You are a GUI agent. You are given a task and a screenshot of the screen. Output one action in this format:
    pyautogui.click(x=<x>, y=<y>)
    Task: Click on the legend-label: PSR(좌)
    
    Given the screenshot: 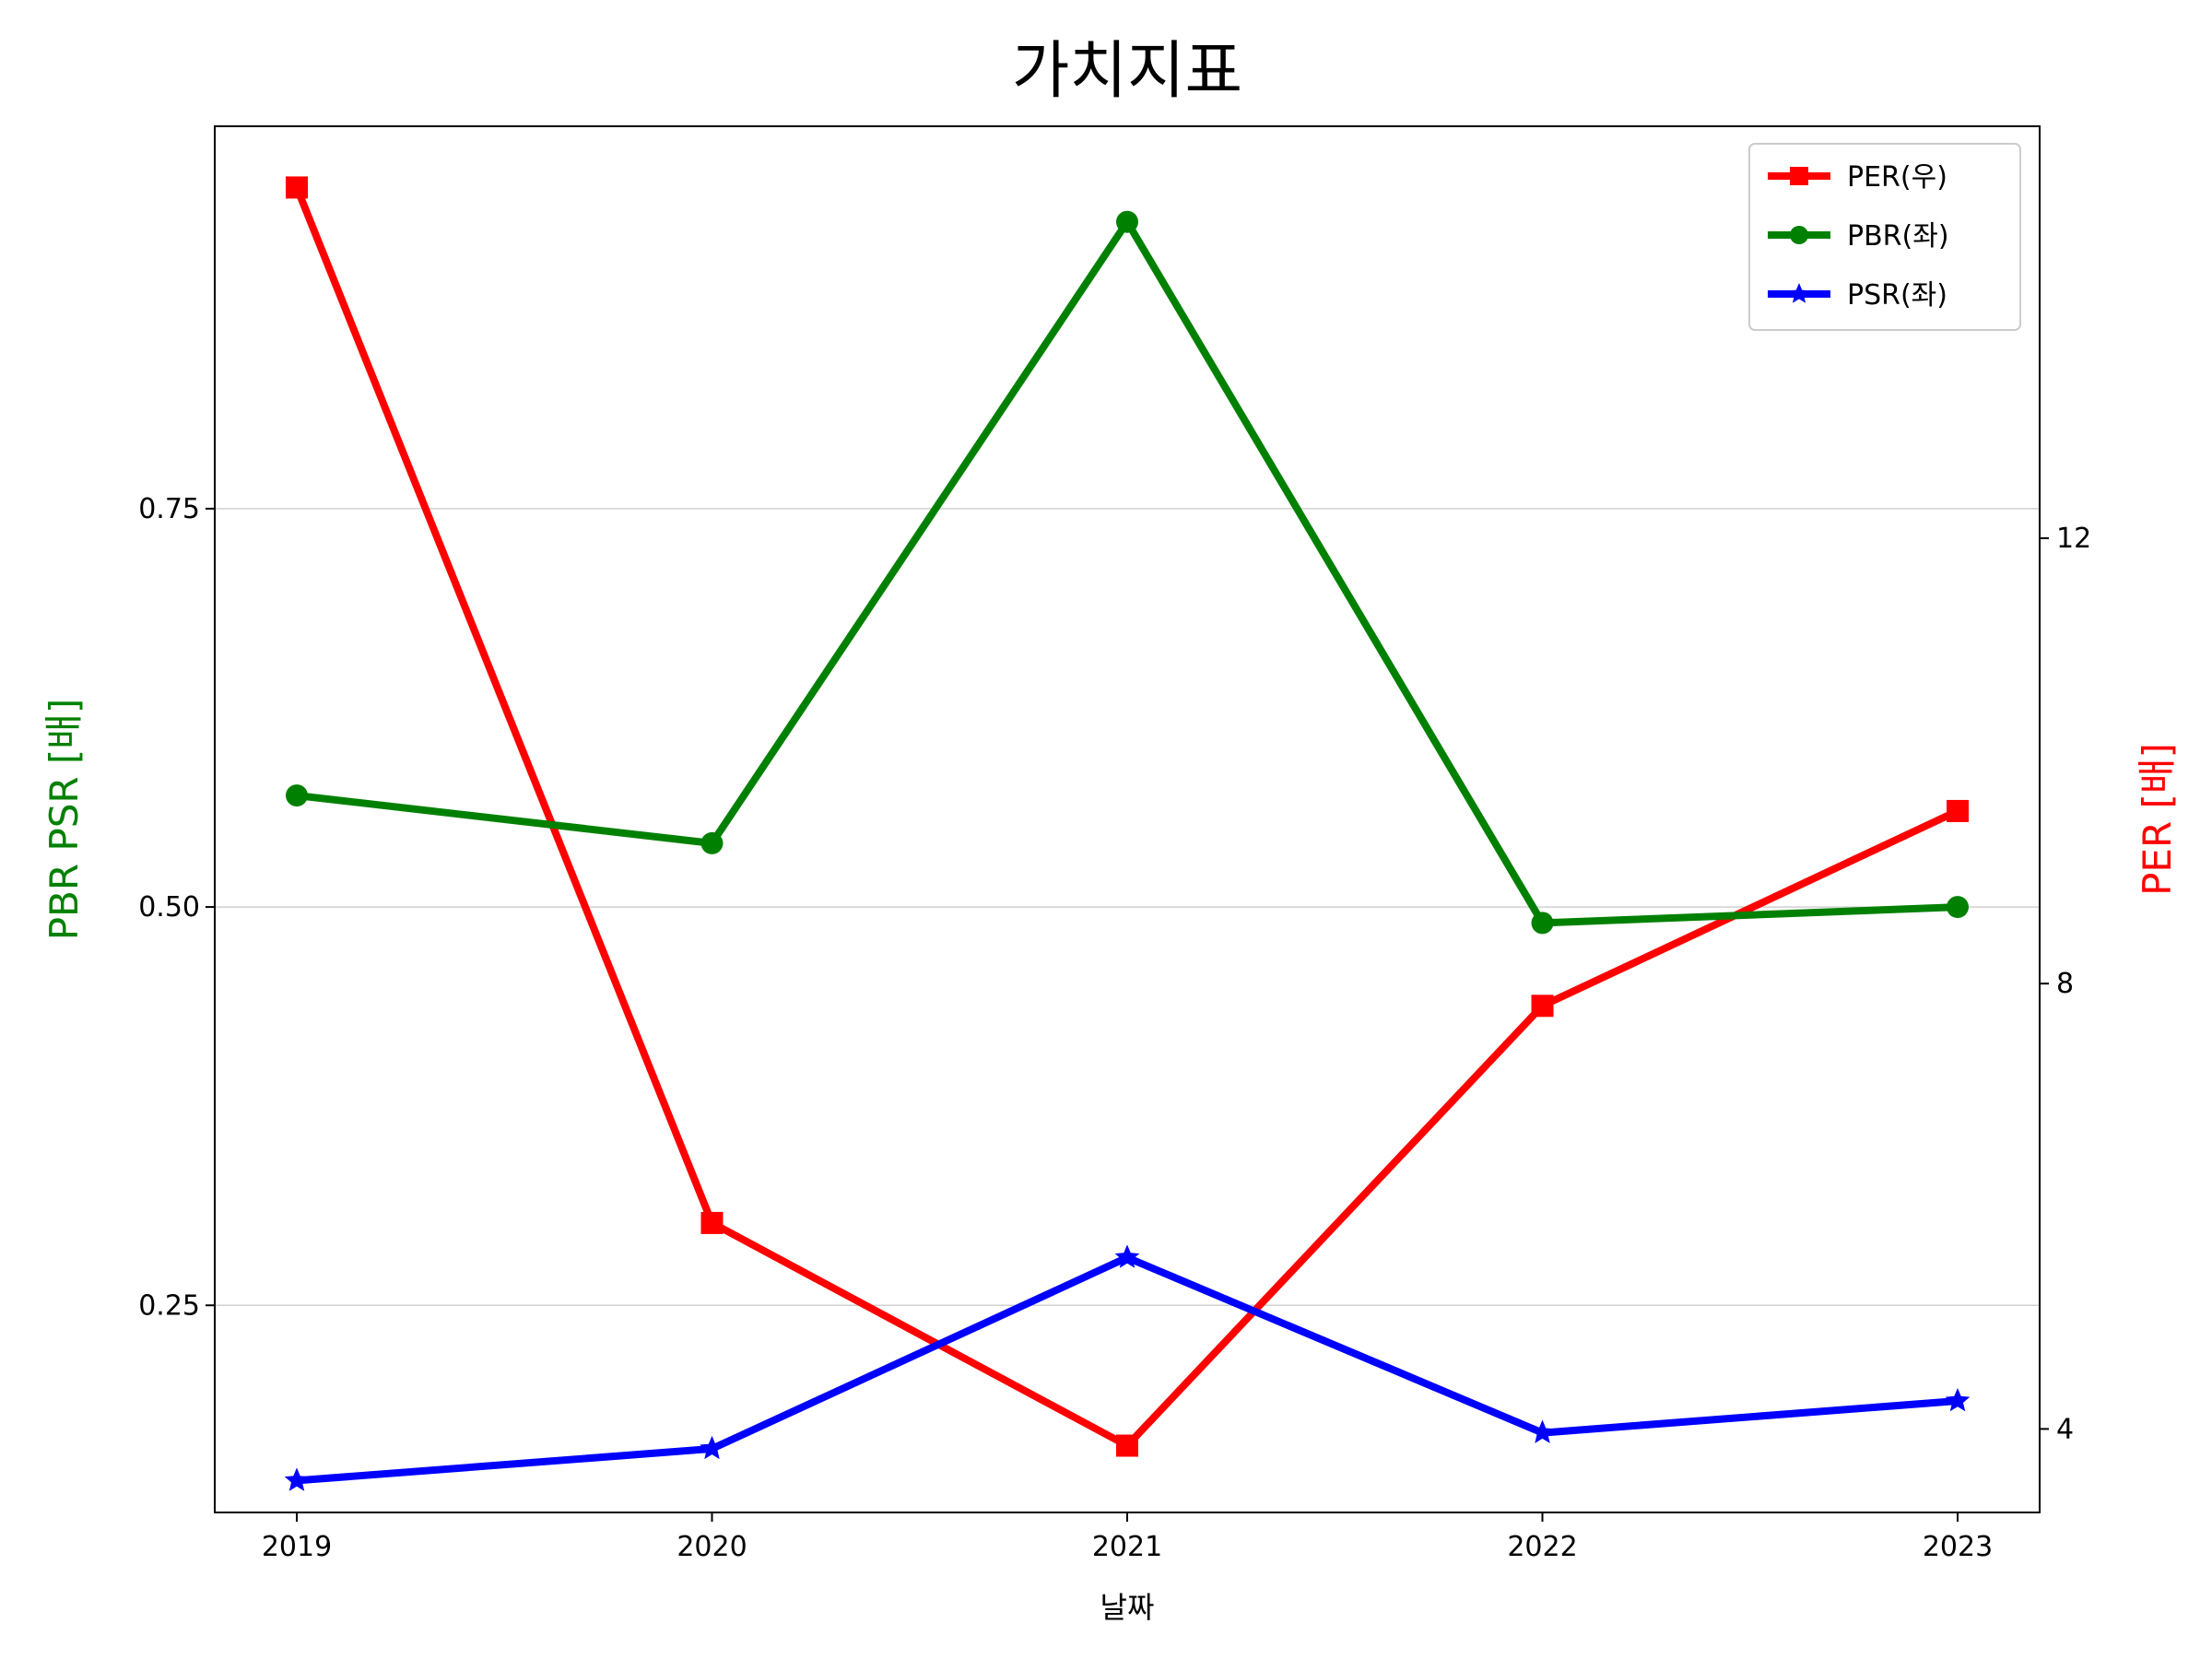 What is the action you would take?
    pyautogui.click(x=1897, y=295)
    